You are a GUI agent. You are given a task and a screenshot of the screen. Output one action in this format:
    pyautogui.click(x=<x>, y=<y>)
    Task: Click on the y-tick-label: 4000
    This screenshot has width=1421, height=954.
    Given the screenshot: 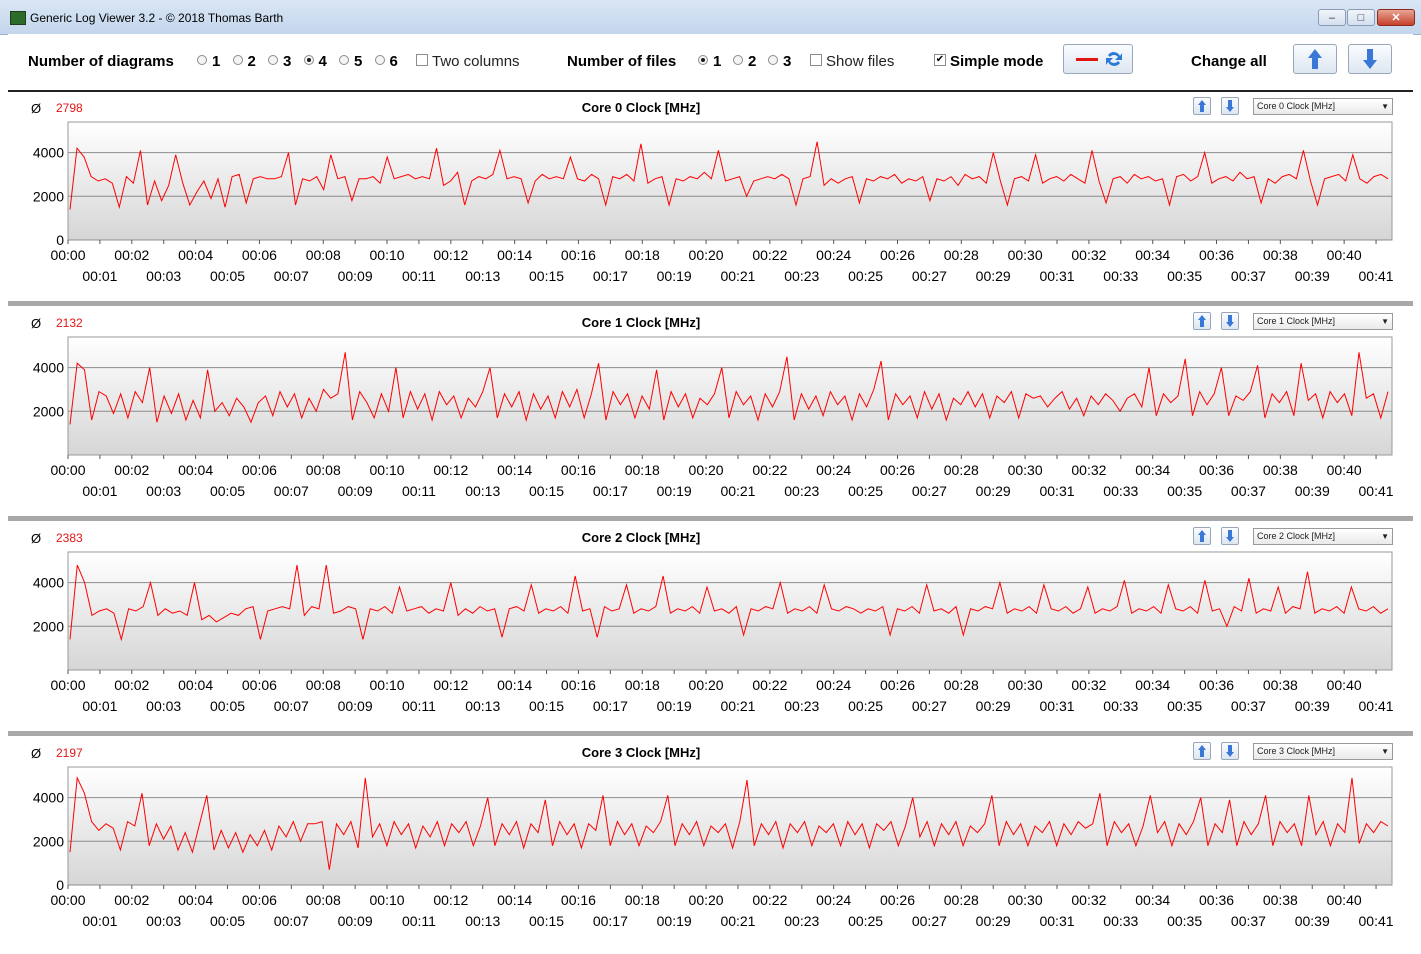 What is the action you would take?
    pyautogui.click(x=48, y=798)
    